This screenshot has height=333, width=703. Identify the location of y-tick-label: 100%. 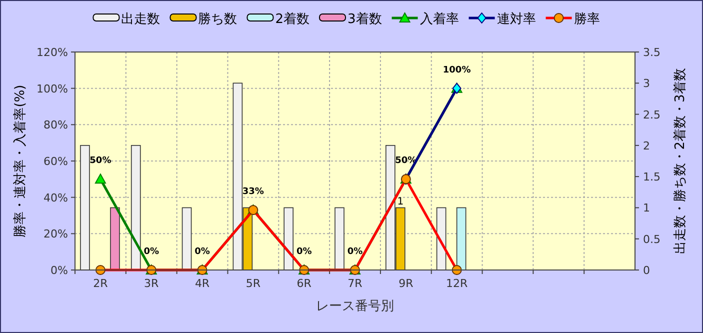
(52, 89).